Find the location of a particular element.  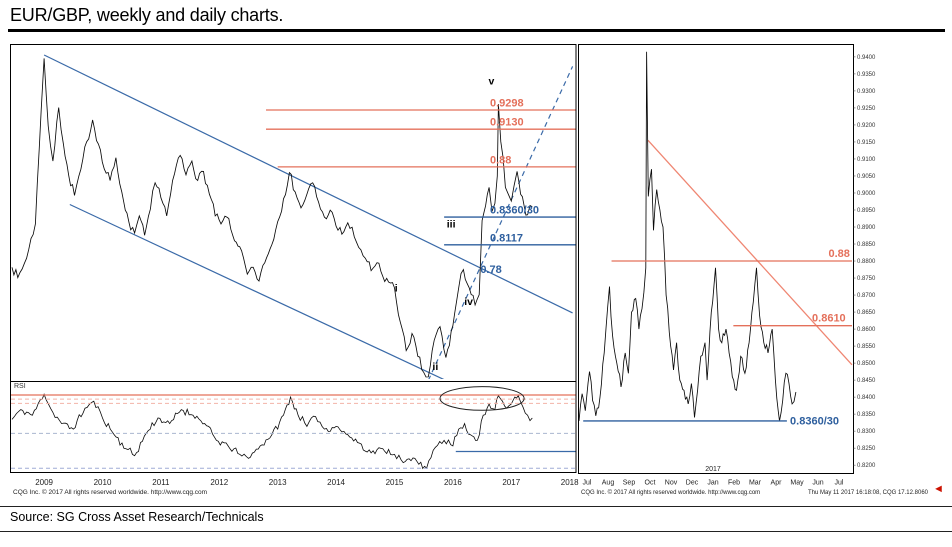

title-underline is located at coordinates (476, 30).